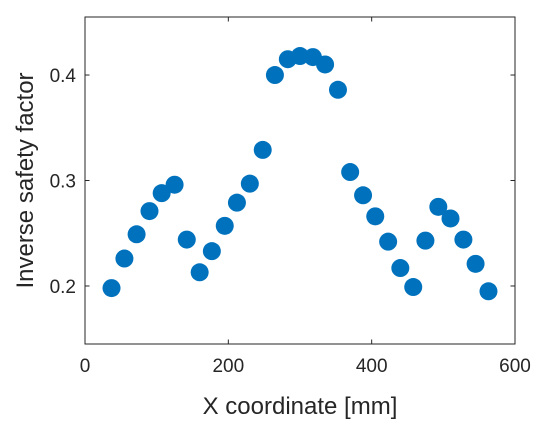 This screenshot has width=550, height=429. What do you see at coordinates (300, 406) in the screenshot?
I see `x-axis-title: X coordinate [mm]` at bounding box center [300, 406].